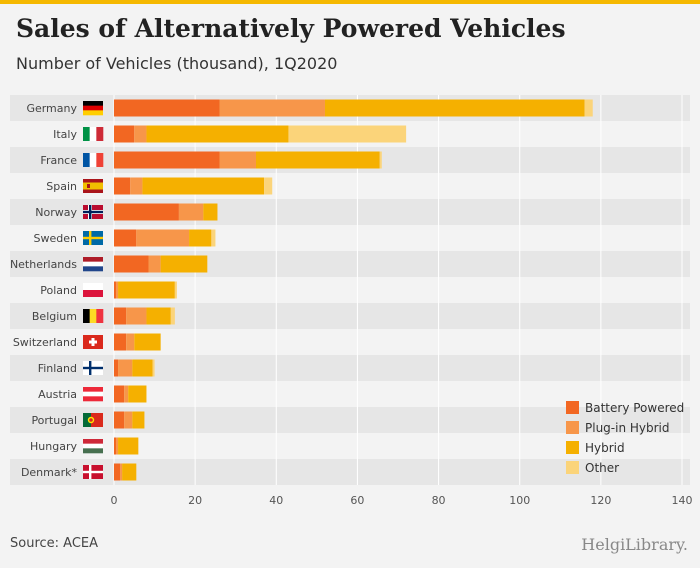  I want to click on x-tick-label: 100, so click(519, 500).